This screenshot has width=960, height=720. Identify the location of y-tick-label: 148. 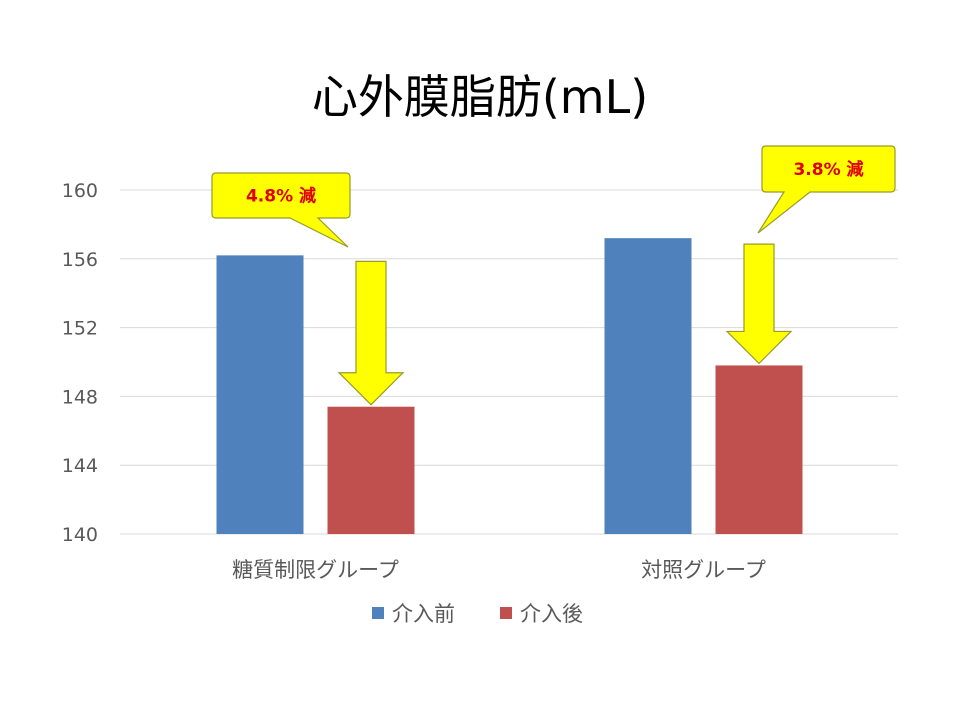
(80, 397).